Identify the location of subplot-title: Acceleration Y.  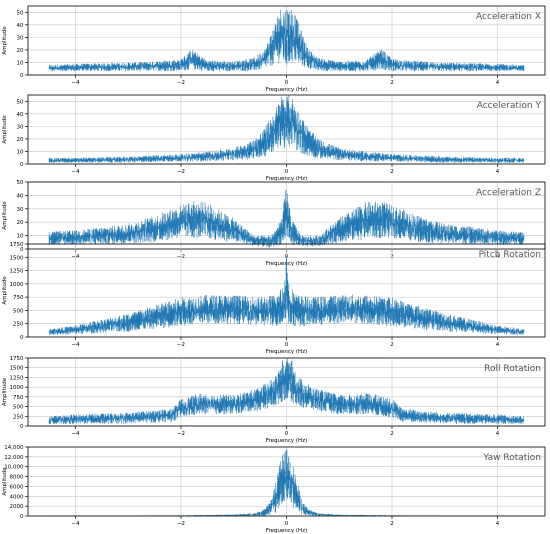
(509, 106).